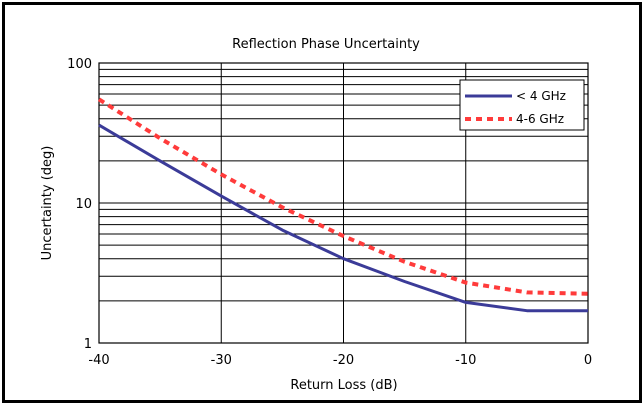  I want to click on x-tick-label: -30, so click(221, 360).